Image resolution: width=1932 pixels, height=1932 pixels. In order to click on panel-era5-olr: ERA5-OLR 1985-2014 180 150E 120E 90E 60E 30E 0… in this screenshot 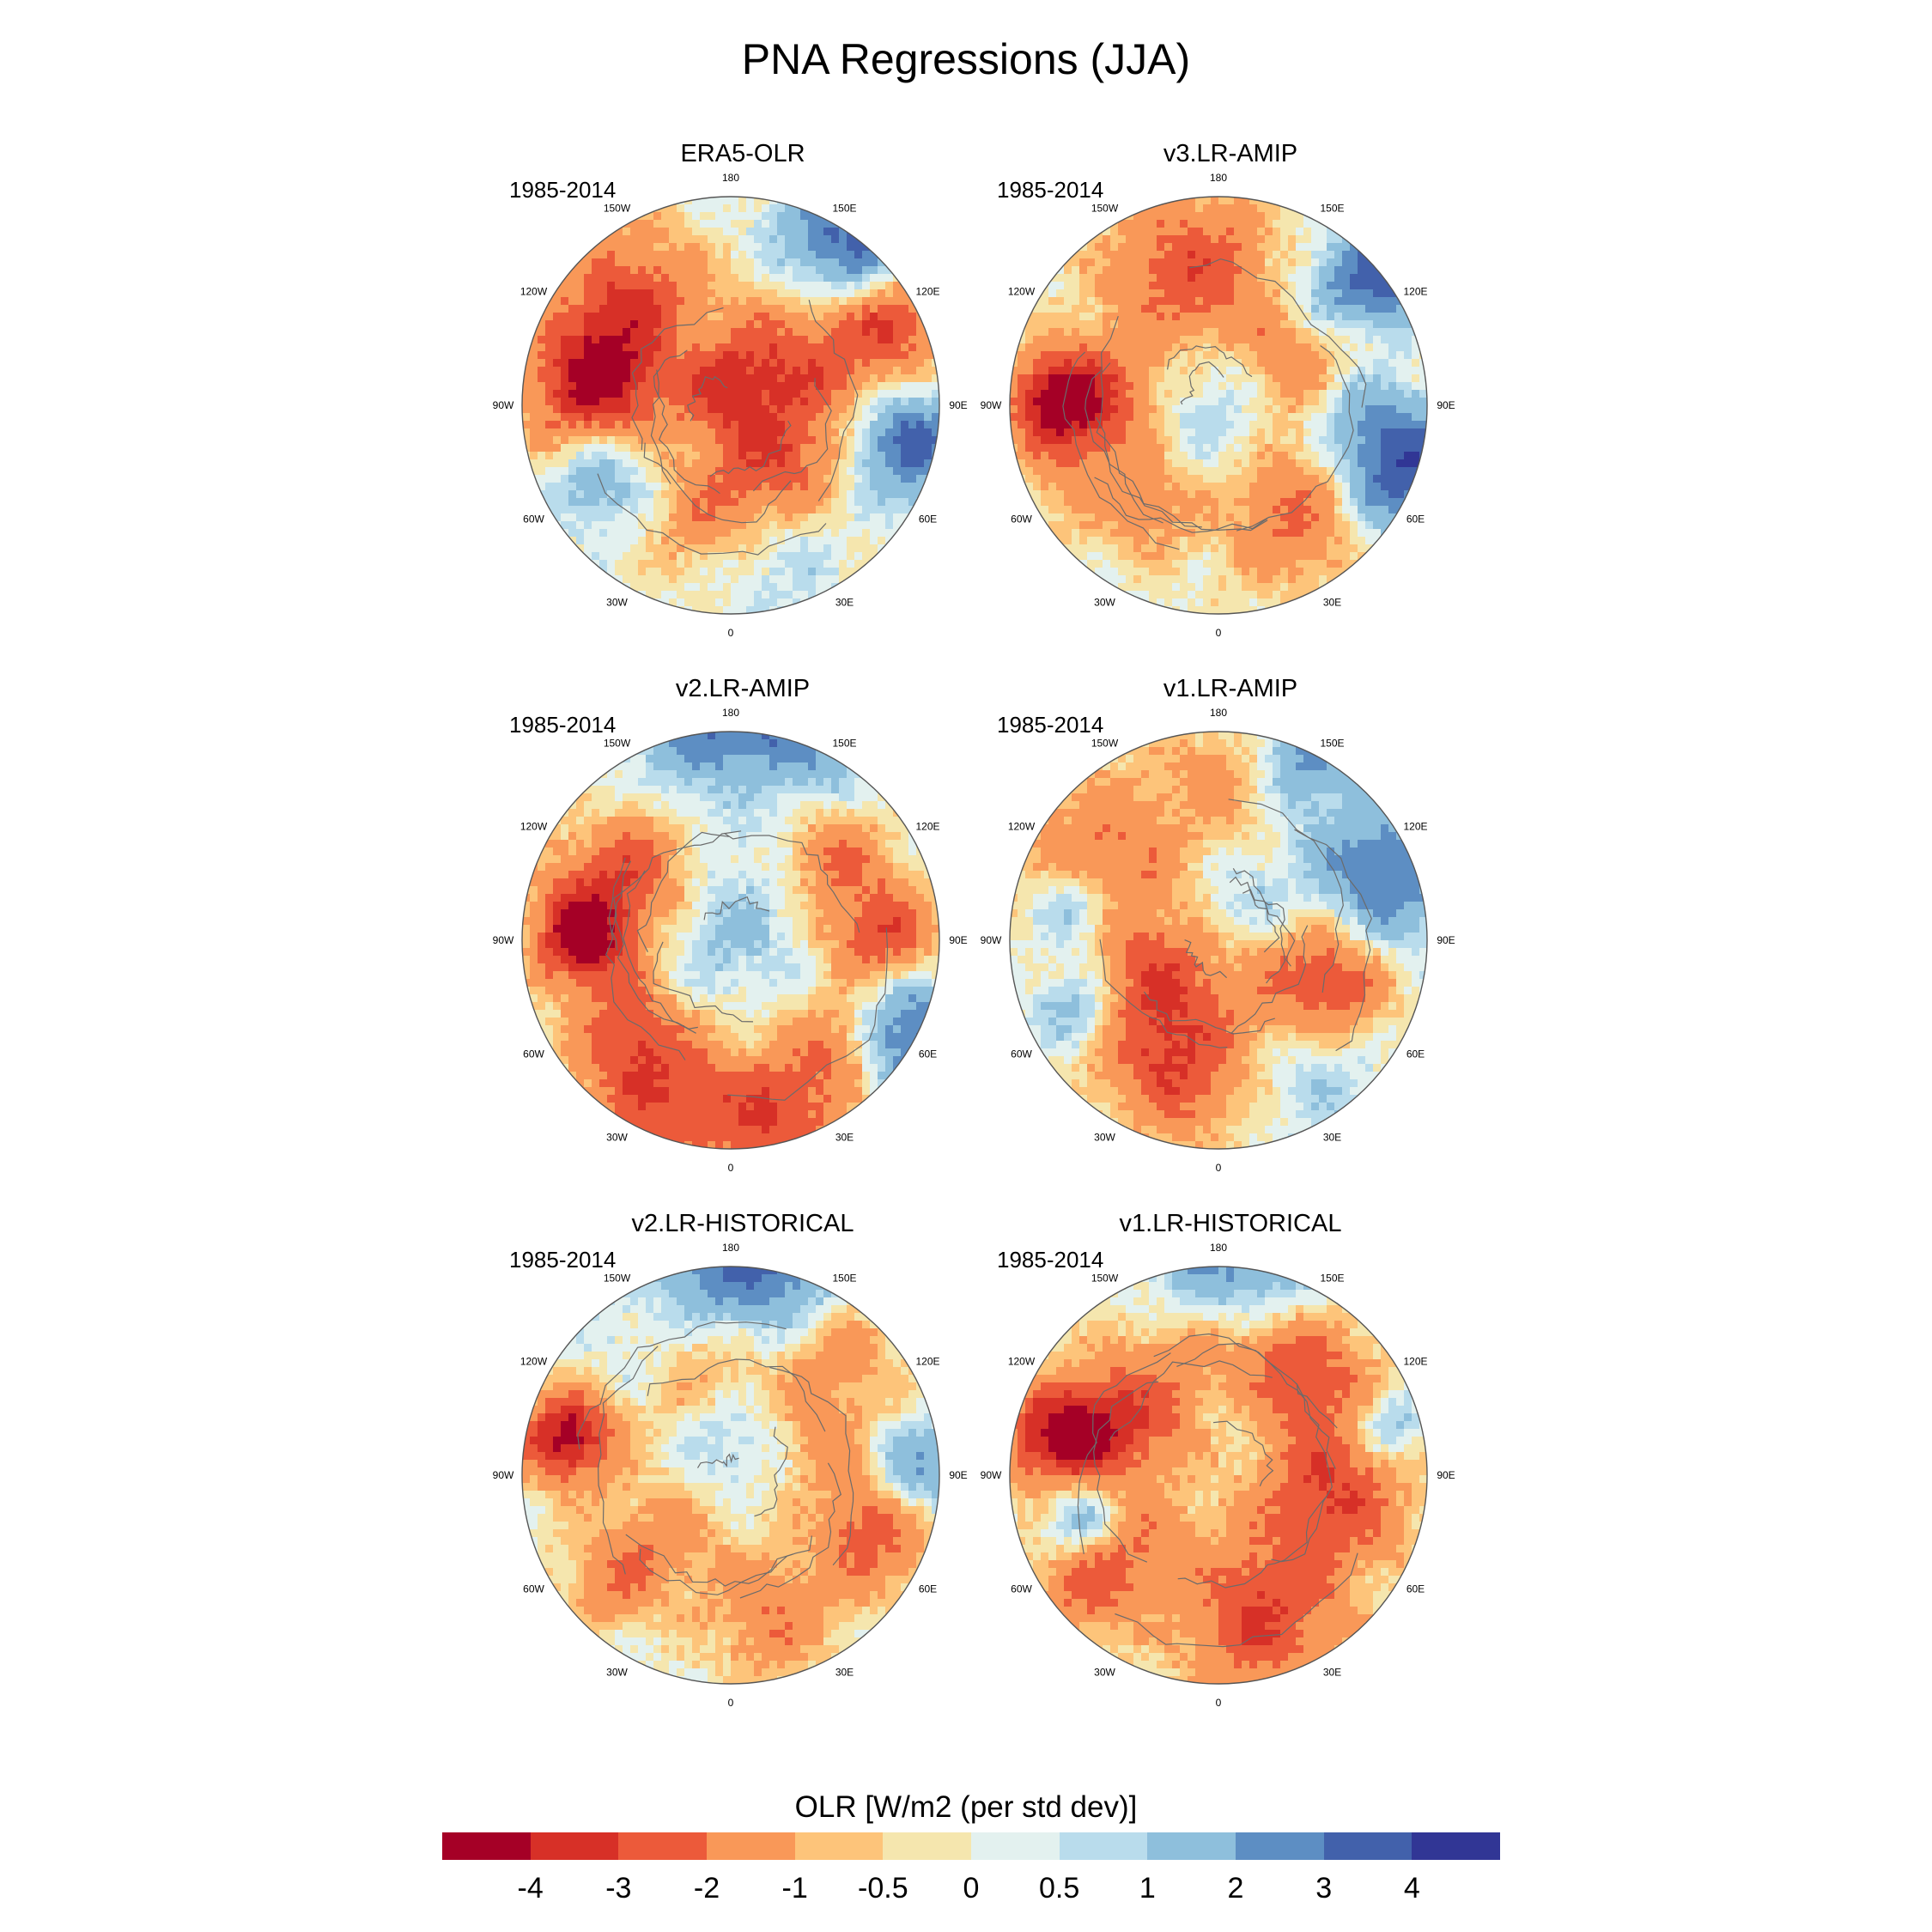, I will do `click(742, 398)`.